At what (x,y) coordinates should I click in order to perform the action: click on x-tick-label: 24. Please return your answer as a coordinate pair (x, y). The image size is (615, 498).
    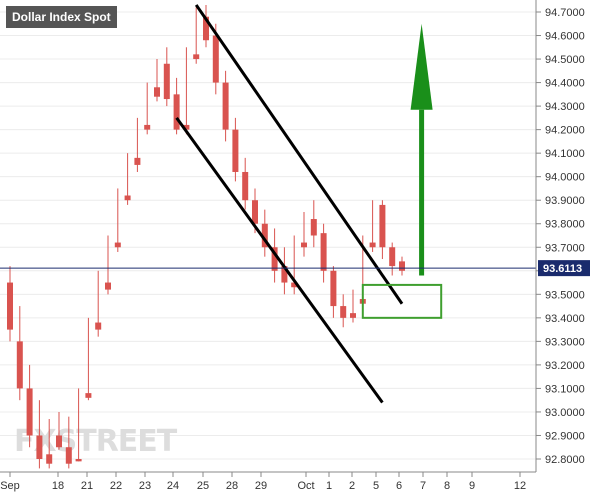
    Looking at the image, I should click on (173, 486).